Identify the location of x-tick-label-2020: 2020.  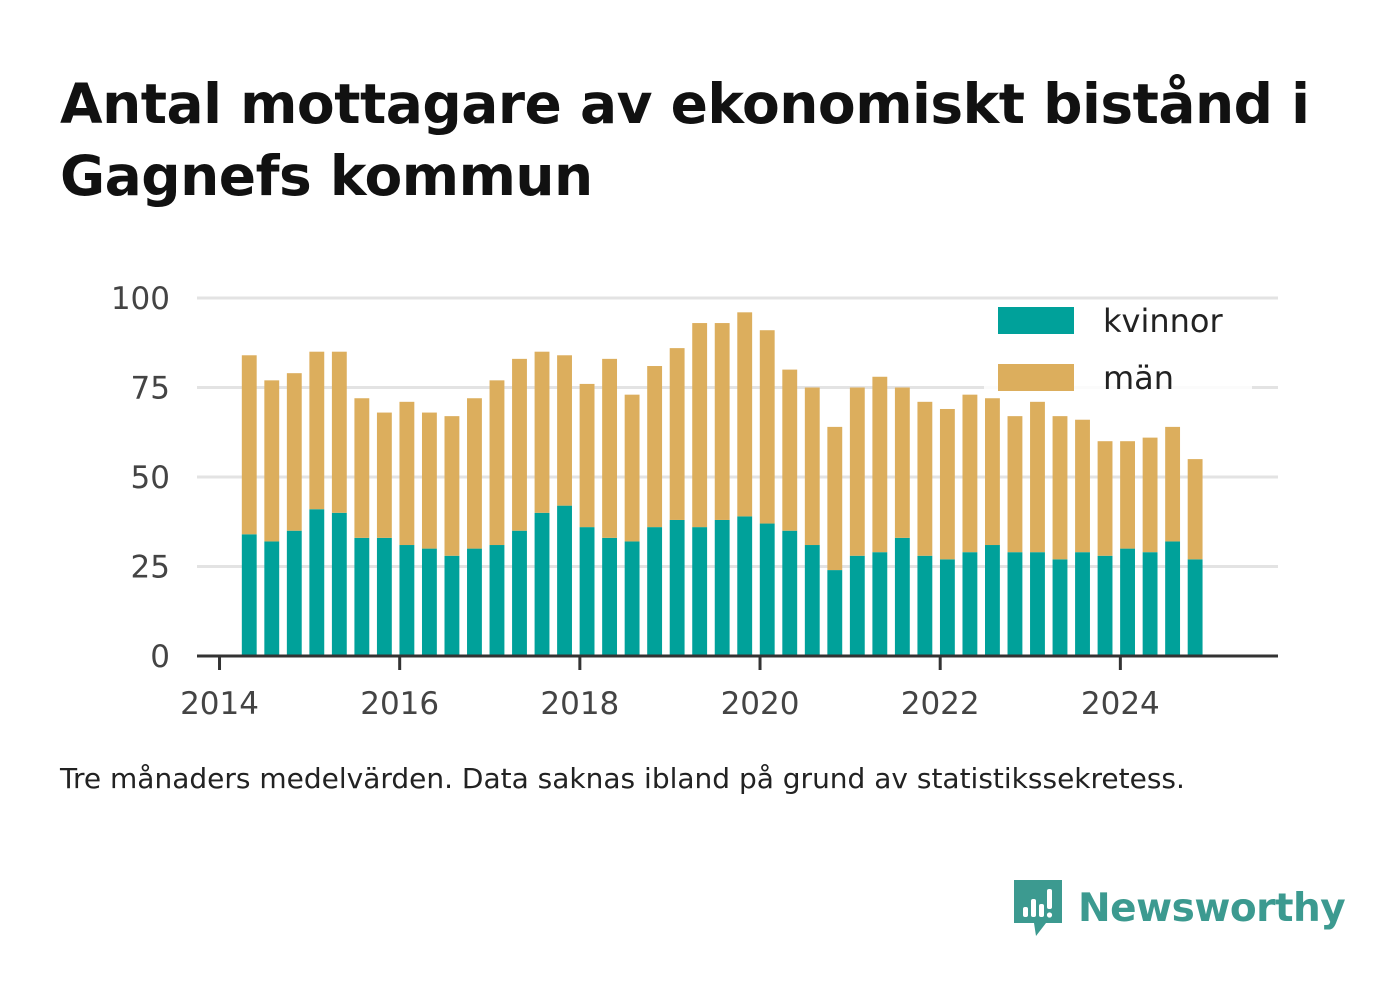
(760, 704).